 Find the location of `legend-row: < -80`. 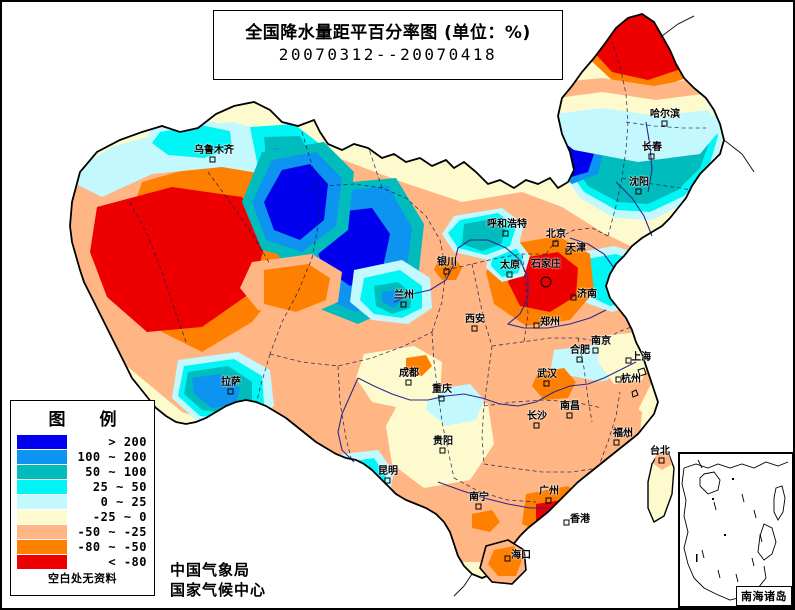

legend-row: < -80 is located at coordinates (82, 561).